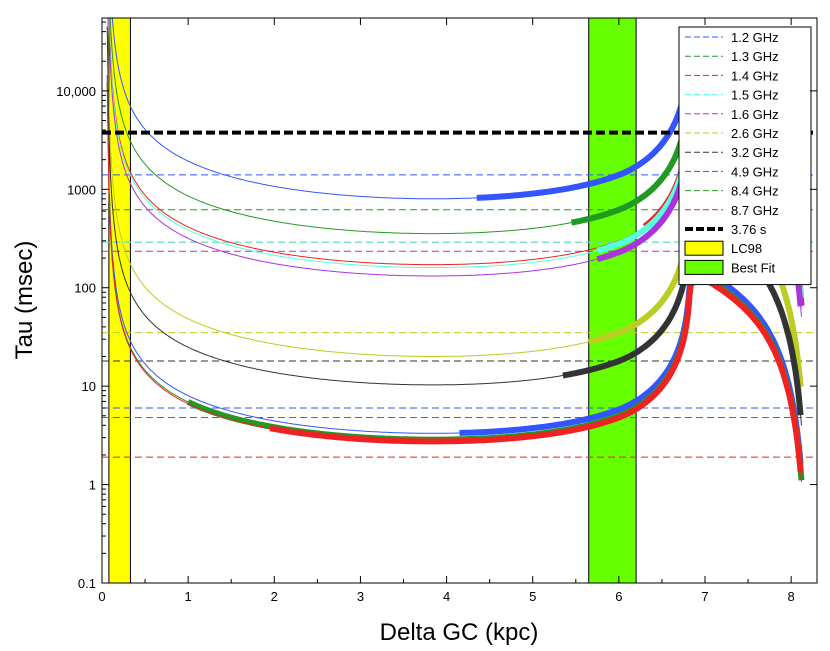 The height and width of the screenshot is (651, 830). Describe the element at coordinates (618, 596) in the screenshot. I see `x-tick-label: 6` at that location.